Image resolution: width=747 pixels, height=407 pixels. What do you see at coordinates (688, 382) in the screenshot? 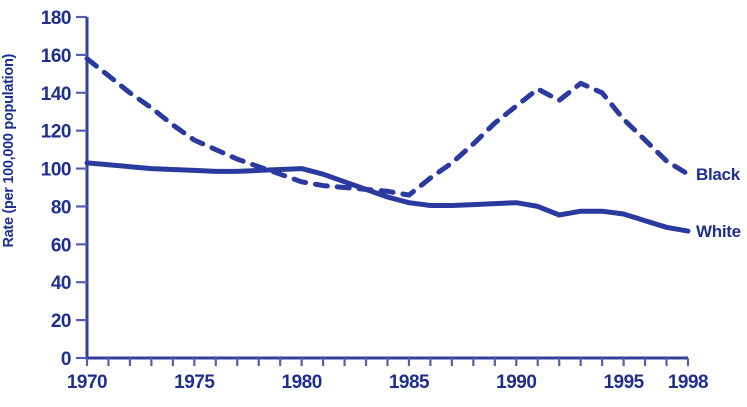
I see `x-tick-label: 1998` at bounding box center [688, 382].